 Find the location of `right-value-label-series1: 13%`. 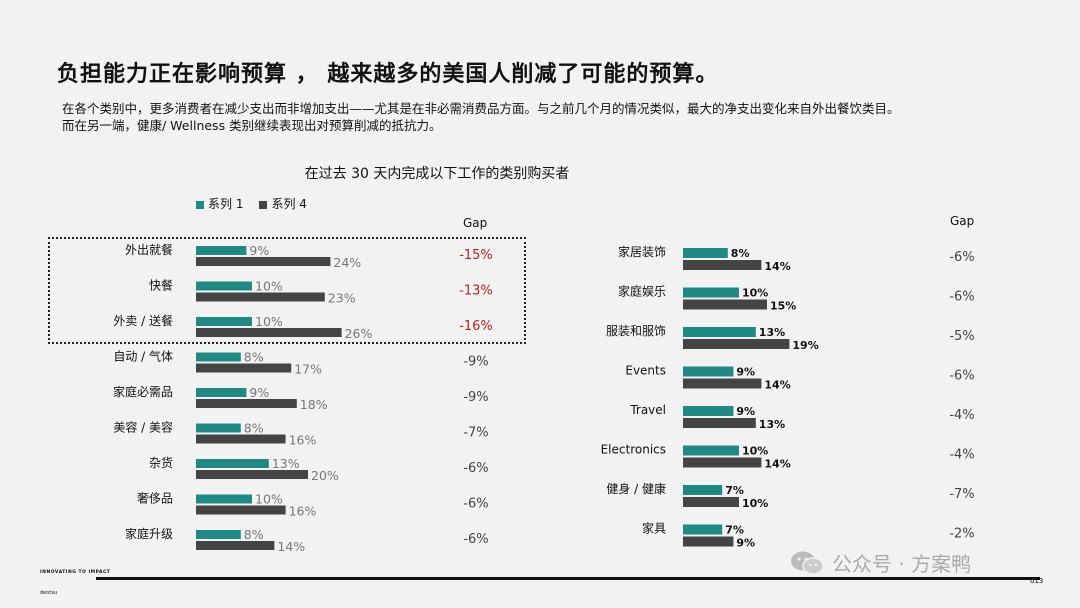

right-value-label-series1: 13% is located at coordinates (772, 332).